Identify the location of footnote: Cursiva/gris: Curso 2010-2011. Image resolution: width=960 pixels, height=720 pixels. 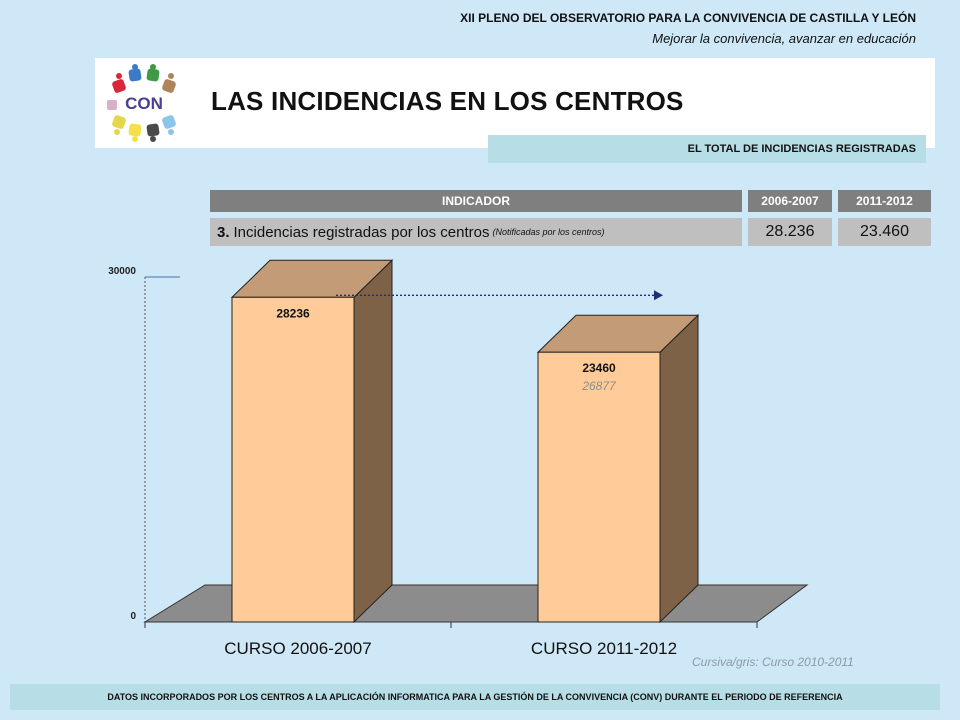
(773, 662).